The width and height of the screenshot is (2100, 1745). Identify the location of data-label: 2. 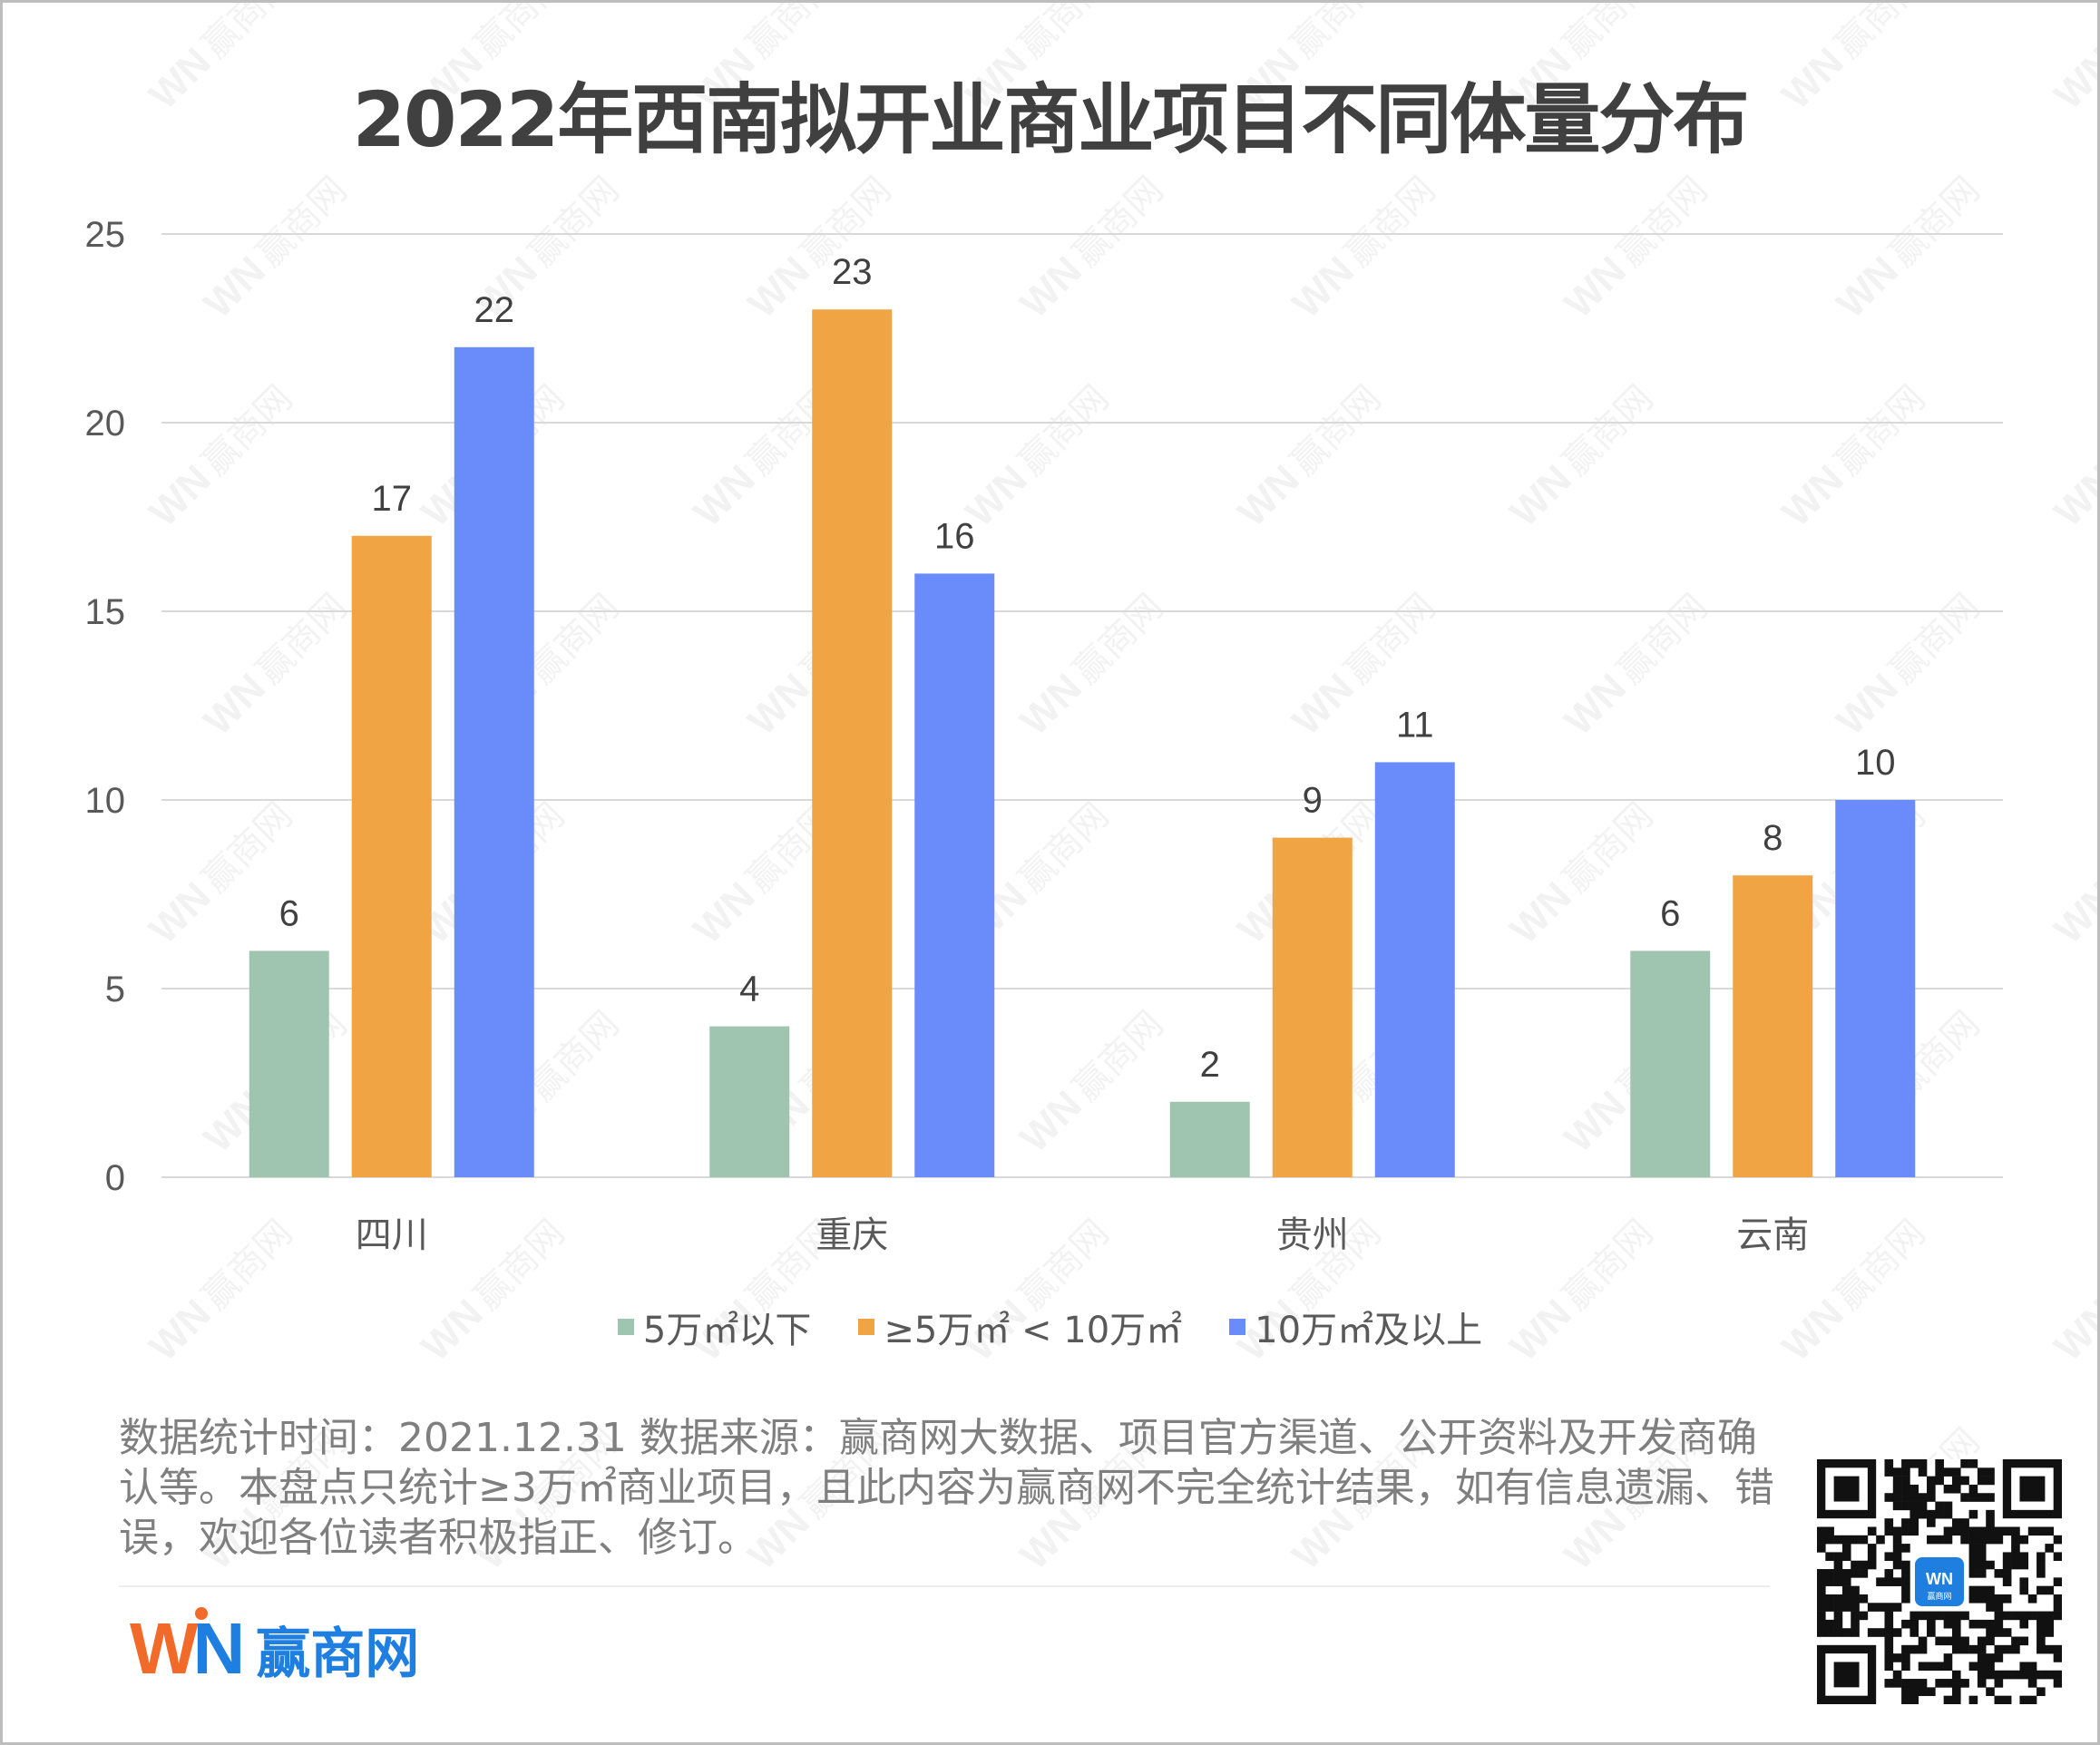
(1210, 1065).